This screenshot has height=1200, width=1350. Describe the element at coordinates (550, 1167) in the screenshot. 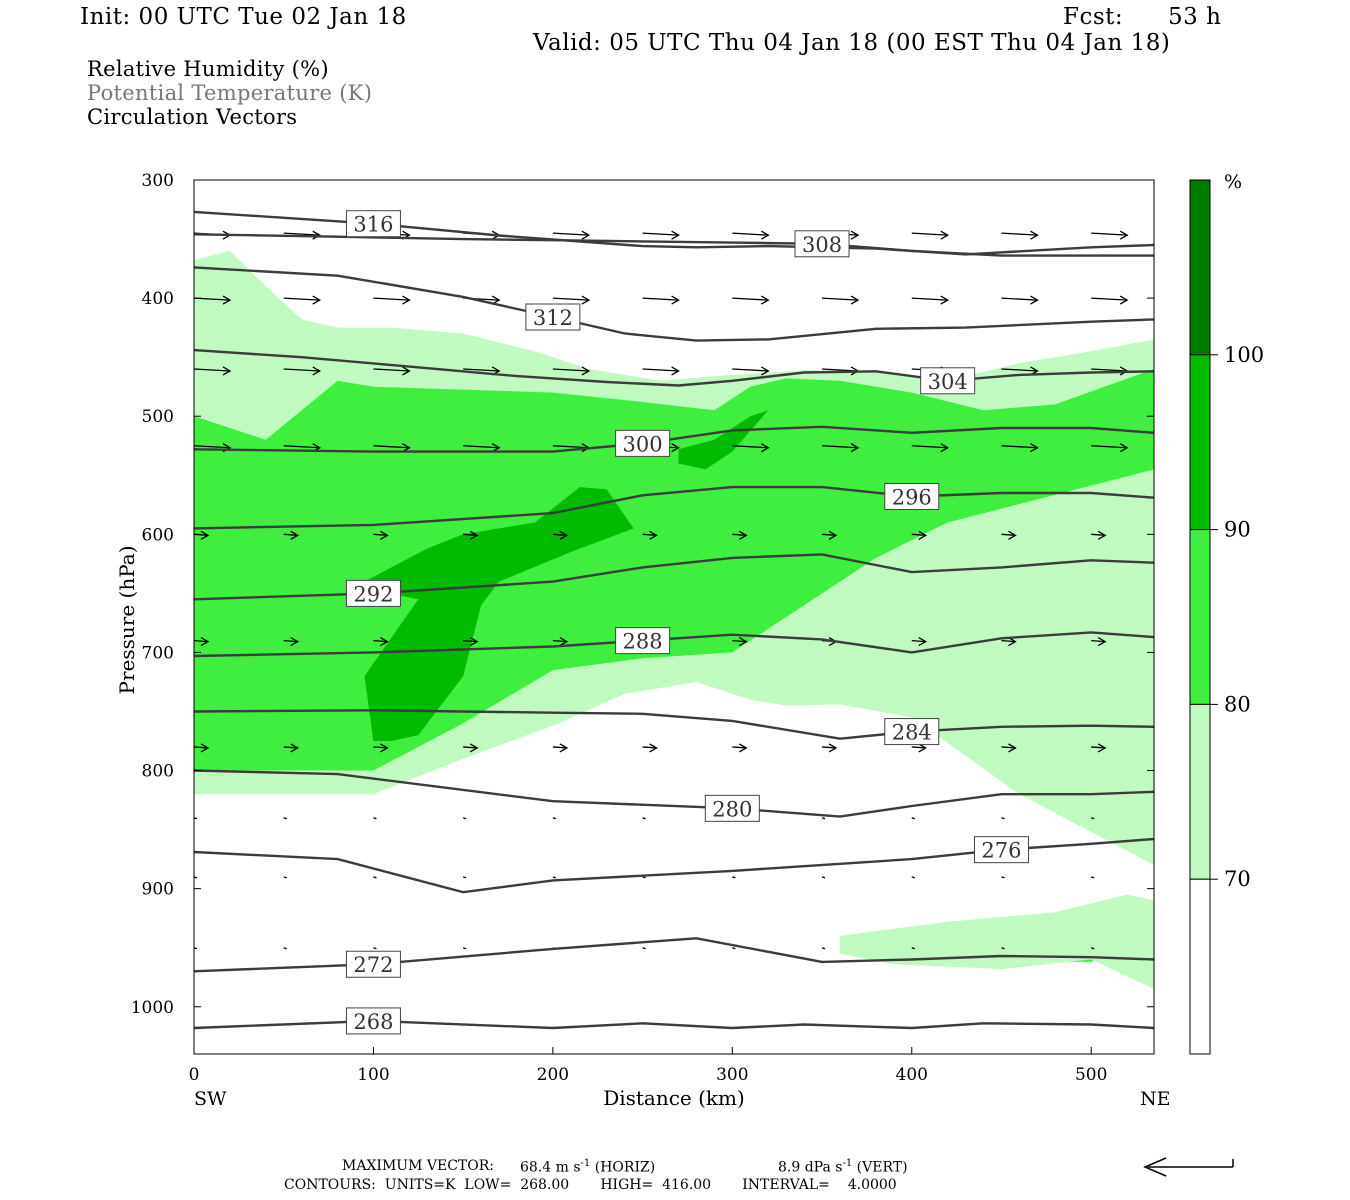

I see `max-vector-horiz-value: 68.4 m s` at that location.